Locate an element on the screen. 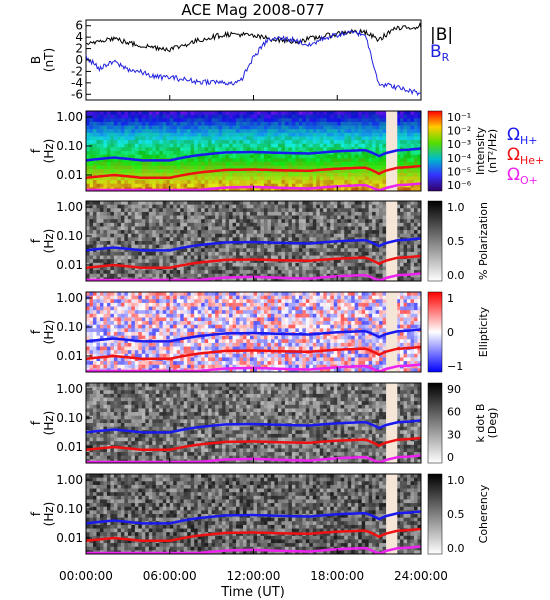 The height and width of the screenshot is (600, 550). y-tick-label: 0.01 is located at coordinates (69, 175).